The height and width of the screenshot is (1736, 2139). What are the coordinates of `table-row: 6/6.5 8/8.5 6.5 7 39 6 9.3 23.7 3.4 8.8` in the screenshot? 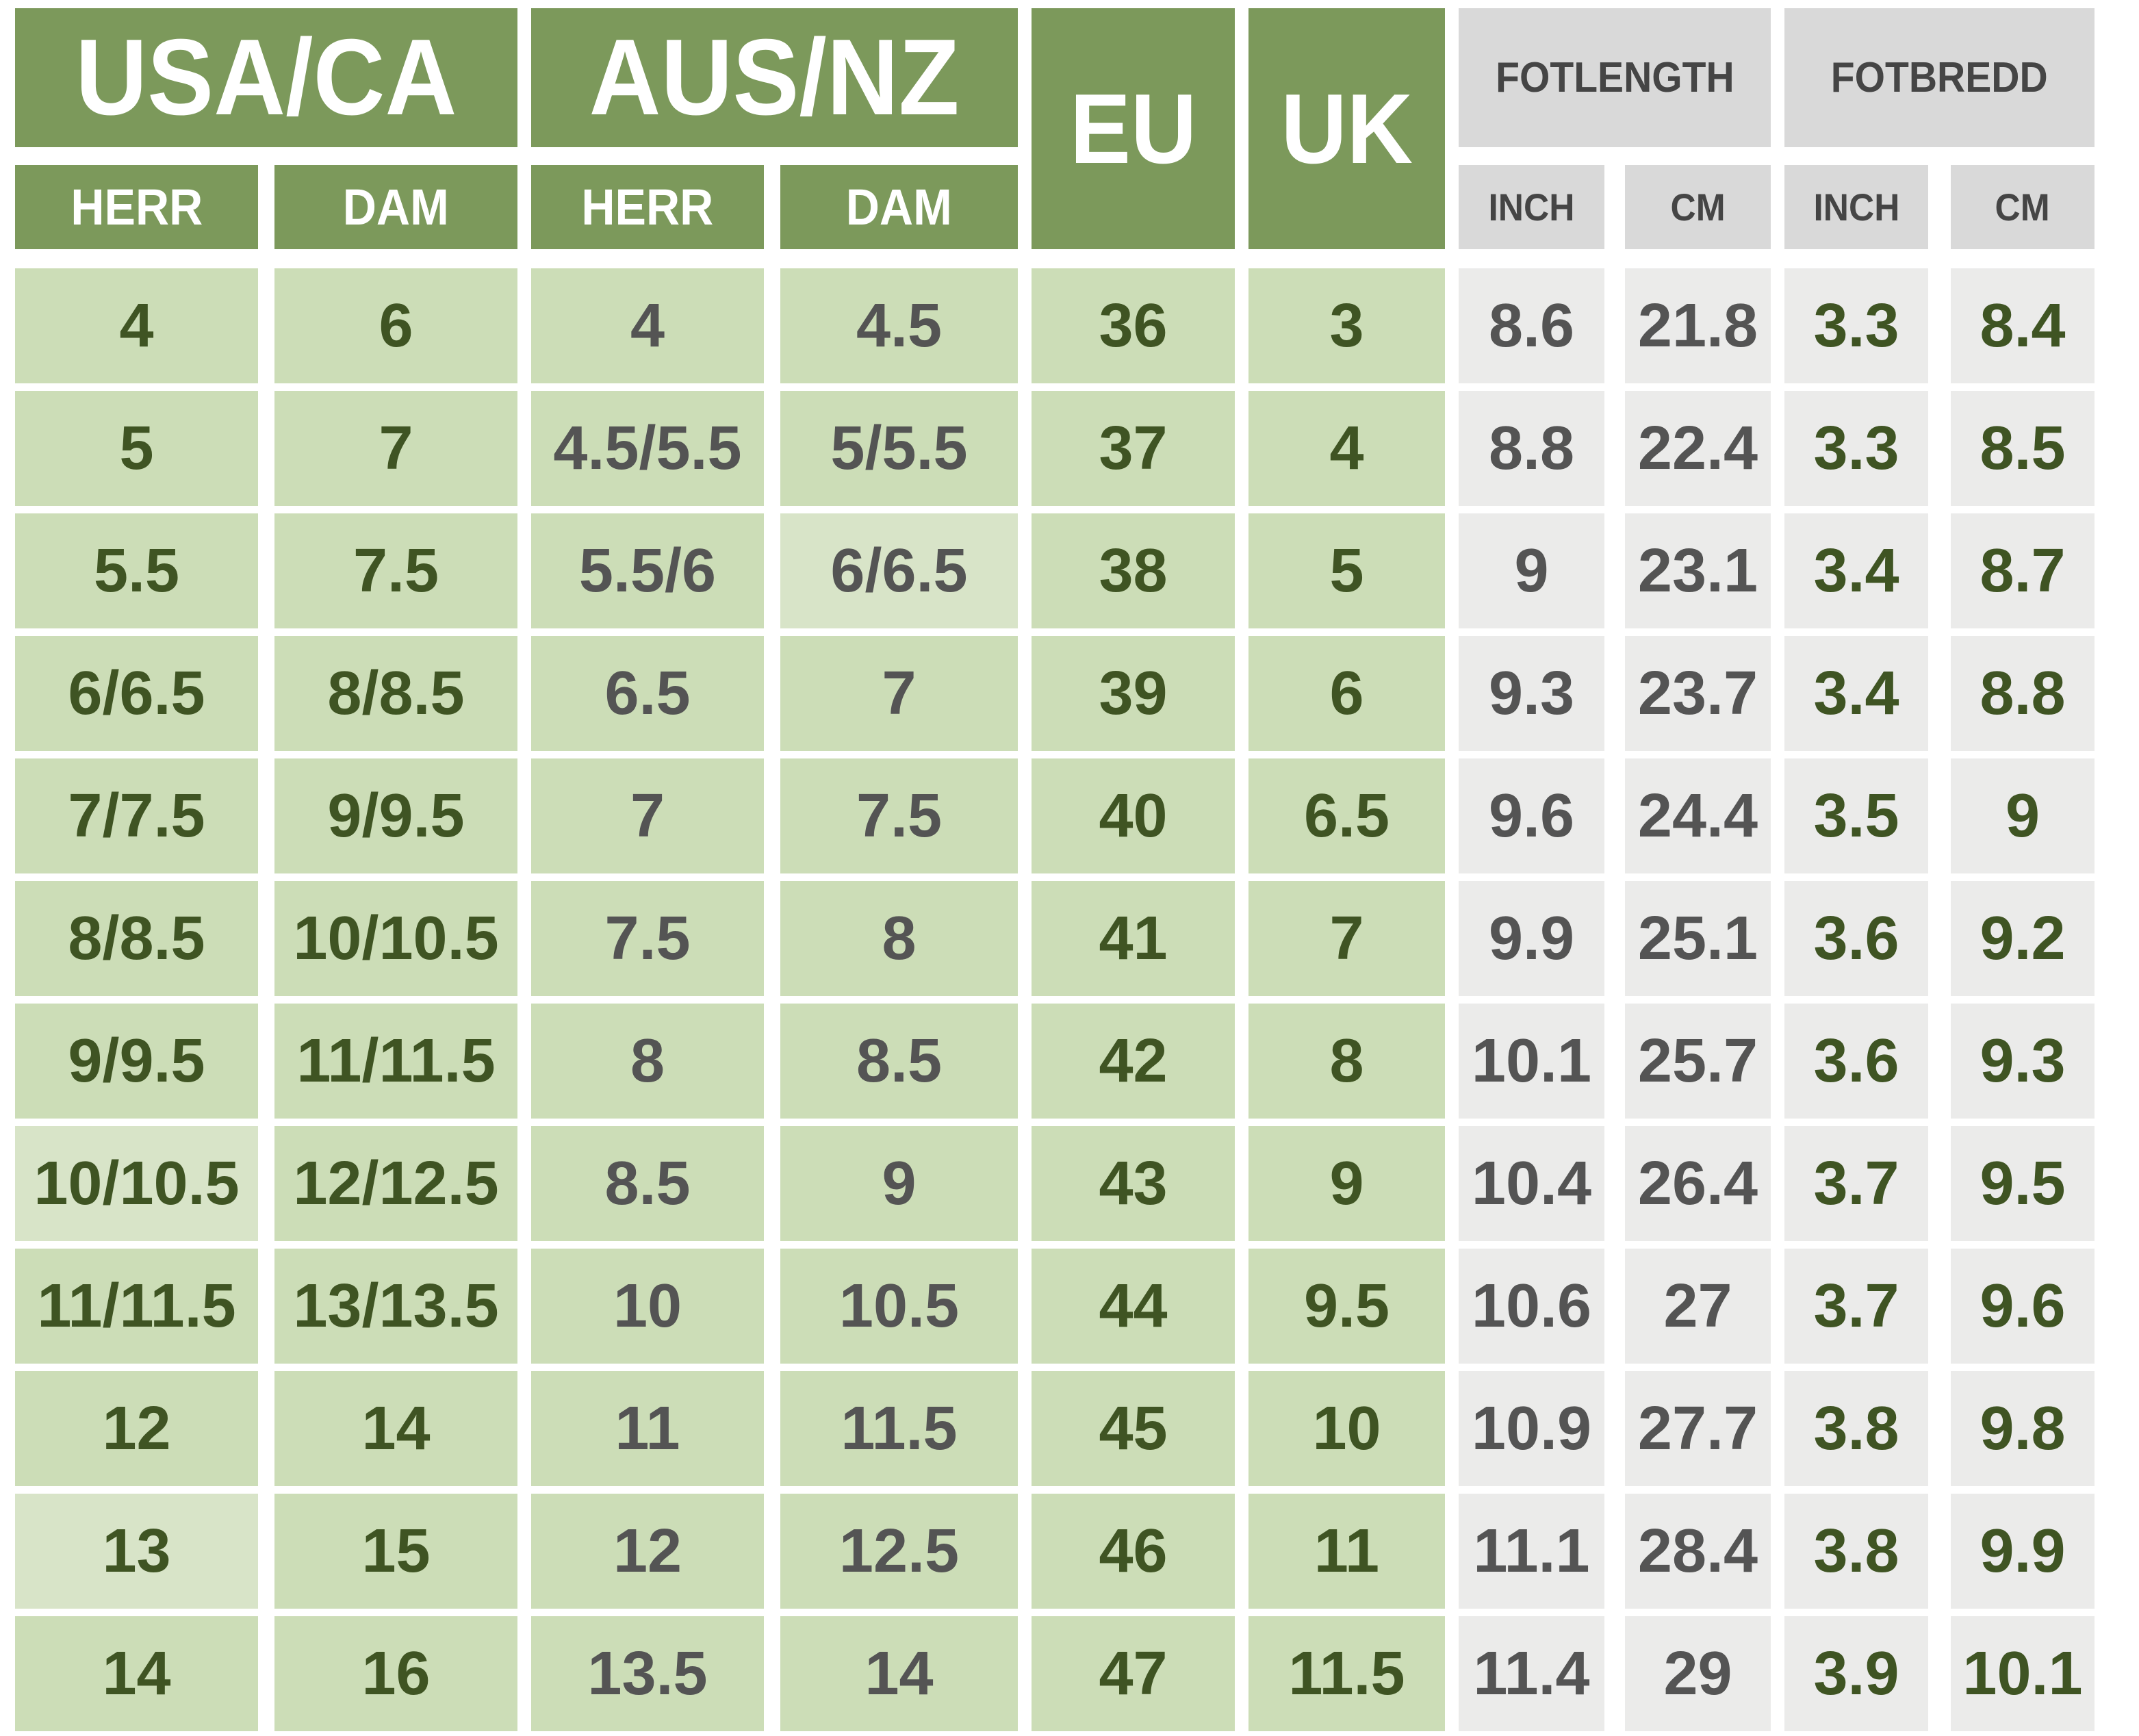 It's located at (1077, 693).